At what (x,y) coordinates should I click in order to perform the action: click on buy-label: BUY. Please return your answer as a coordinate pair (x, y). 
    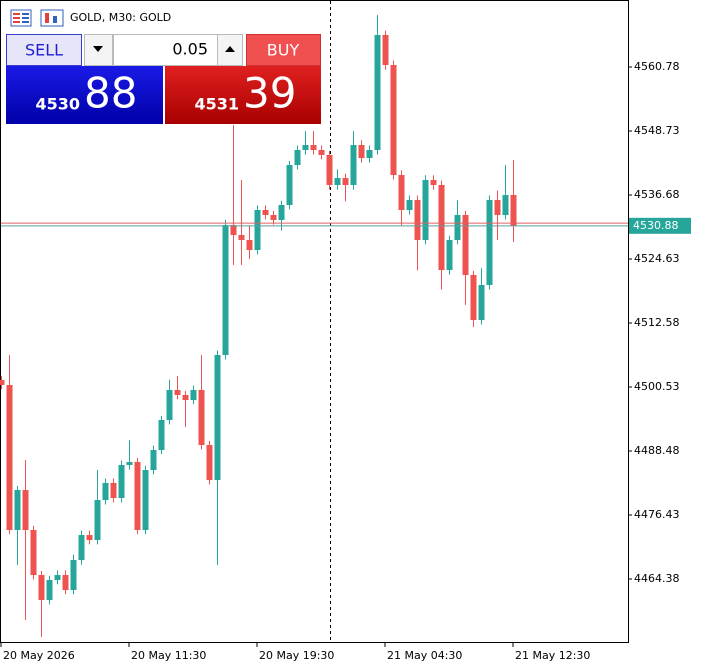
    Looking at the image, I should click on (283, 50).